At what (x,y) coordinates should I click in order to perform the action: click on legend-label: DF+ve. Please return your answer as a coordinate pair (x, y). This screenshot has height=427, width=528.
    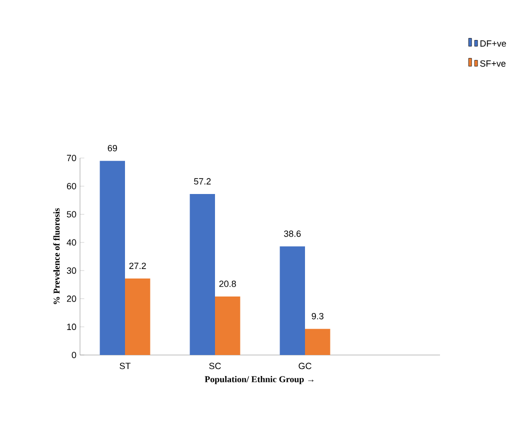
    Looking at the image, I should click on (493, 43).